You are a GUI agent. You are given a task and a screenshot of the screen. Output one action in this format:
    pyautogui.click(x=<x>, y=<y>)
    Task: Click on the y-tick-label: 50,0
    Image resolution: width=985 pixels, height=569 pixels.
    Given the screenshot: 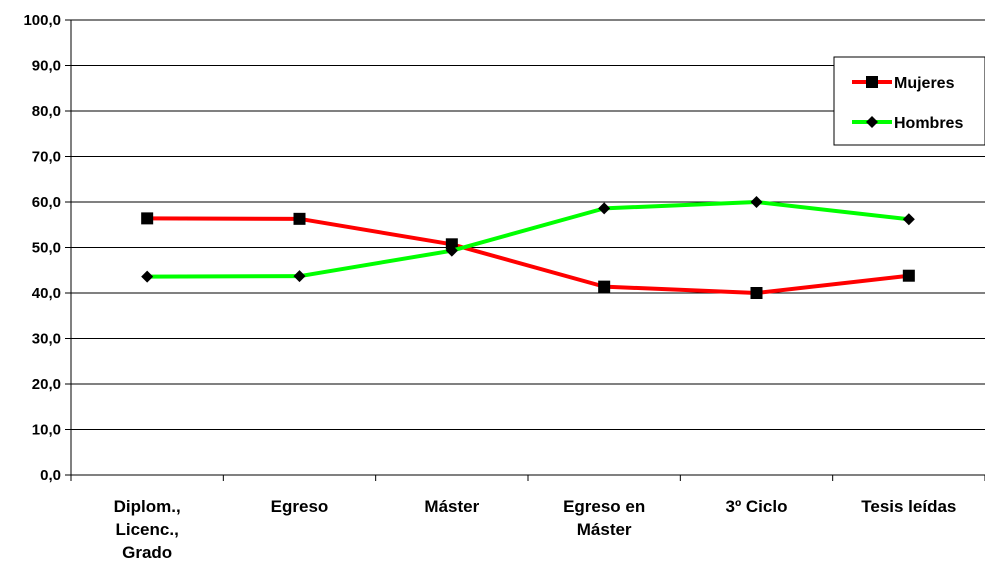 What is the action you would take?
    pyautogui.click(x=46, y=248)
    